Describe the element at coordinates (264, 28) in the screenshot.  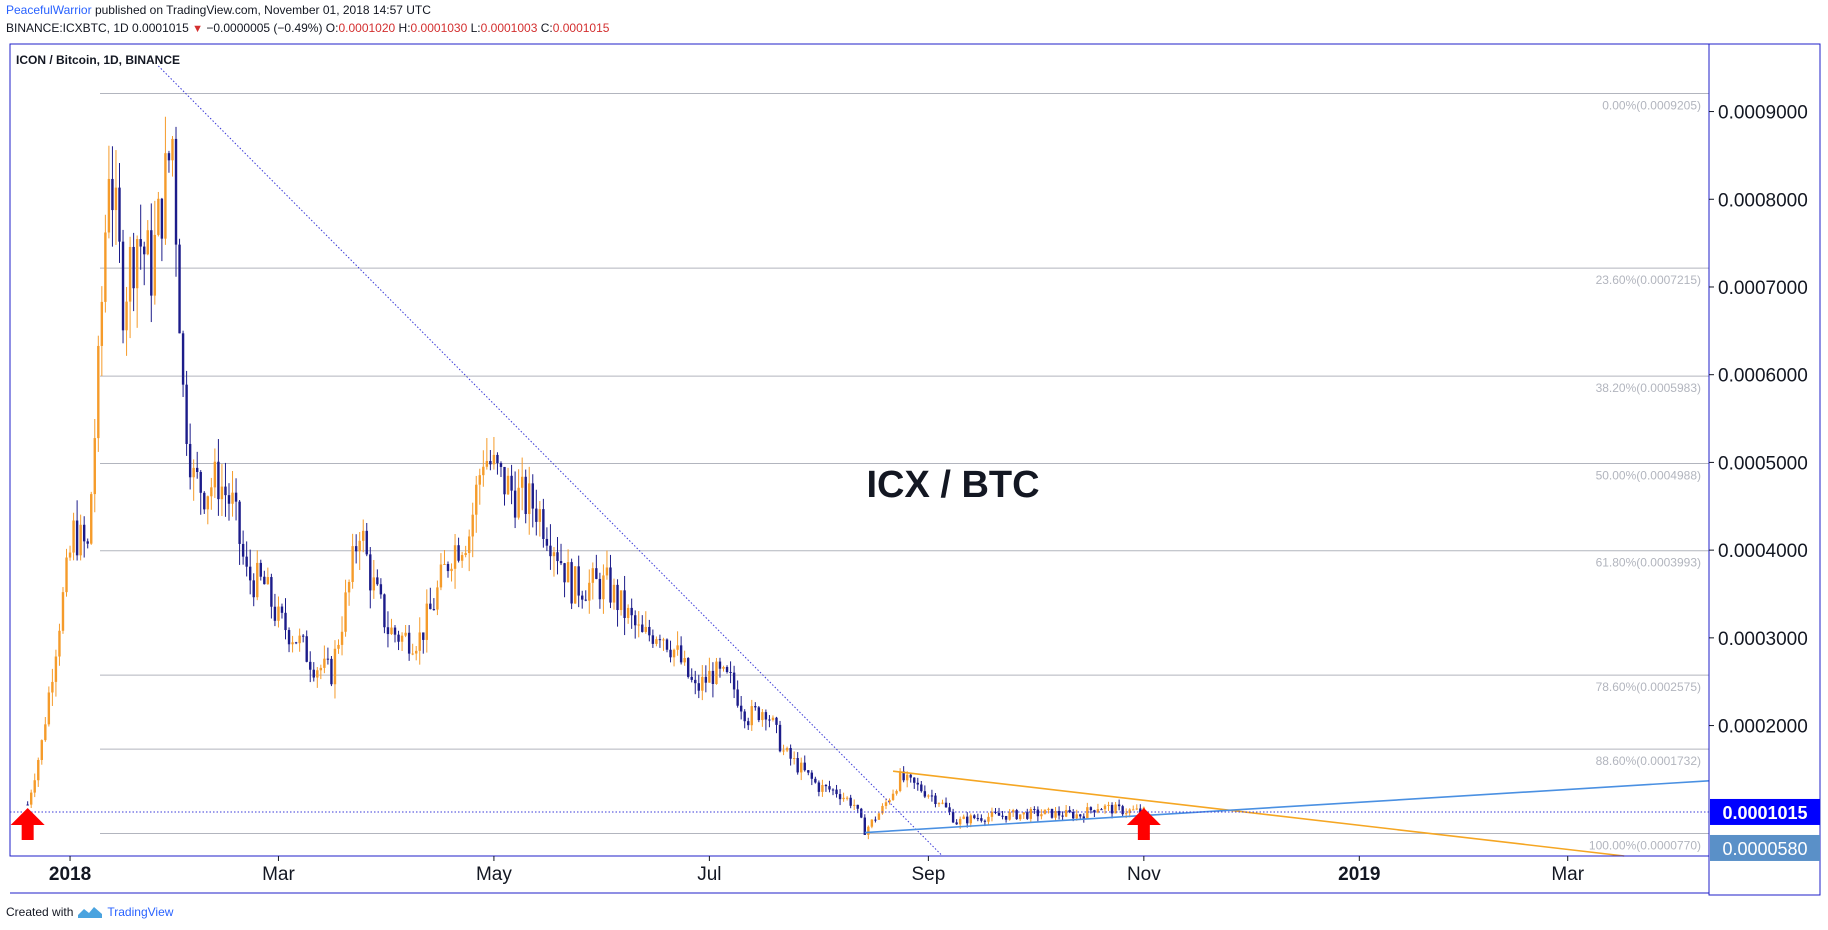
I see `price-change: −0.0000005 (−0.49%)` at that location.